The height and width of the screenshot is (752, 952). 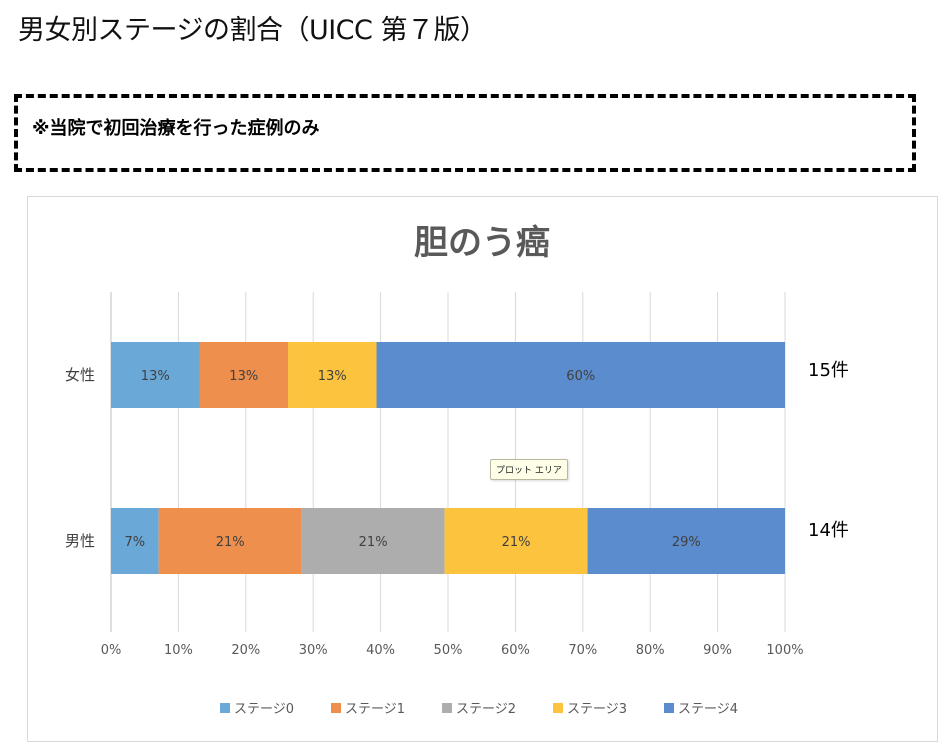 I want to click on note-box: ※当院で初回治療を行った症例のみ, so click(x=465, y=133).